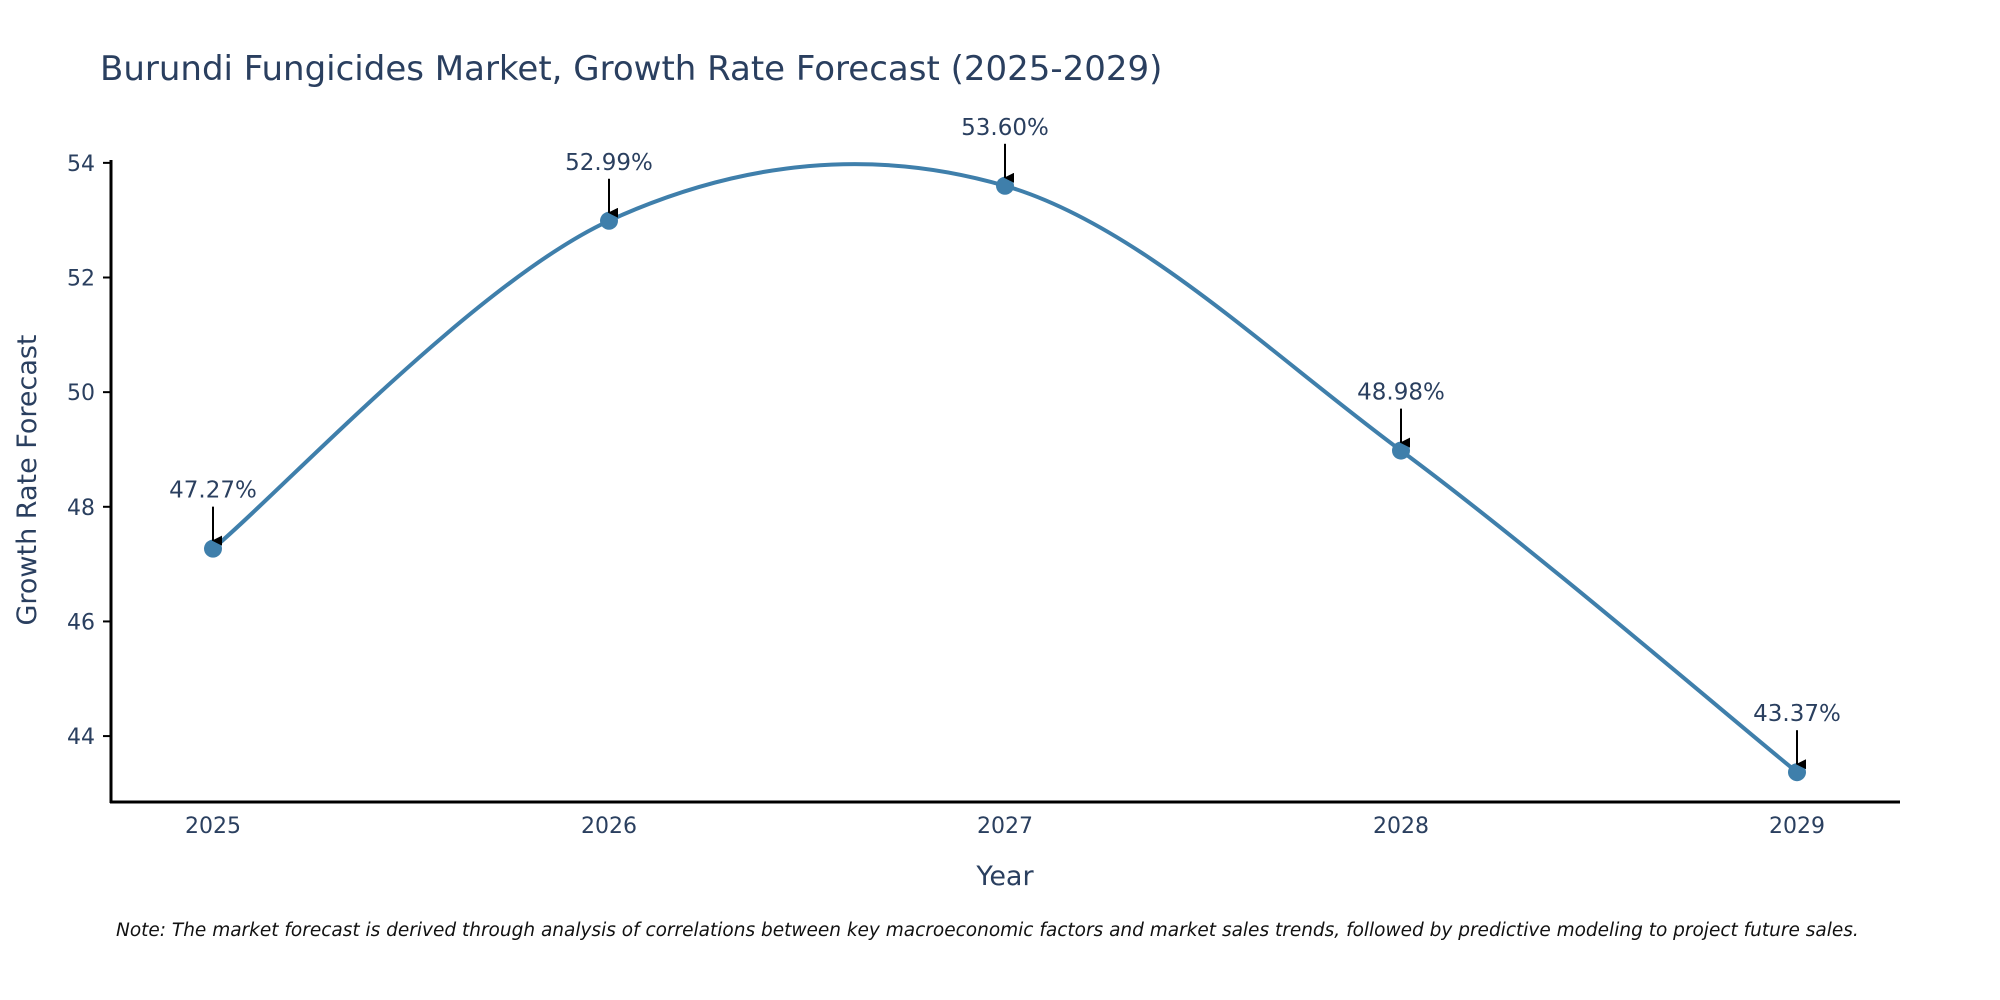  I want to click on data-label: 47.27%, so click(213, 491).